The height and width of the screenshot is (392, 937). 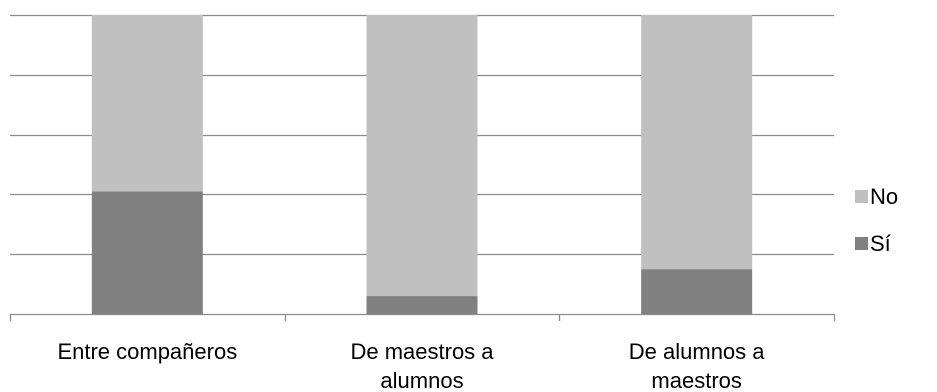 What do you see at coordinates (147, 351) in the screenshot?
I see `x-tick-label: Entre compañeros` at bounding box center [147, 351].